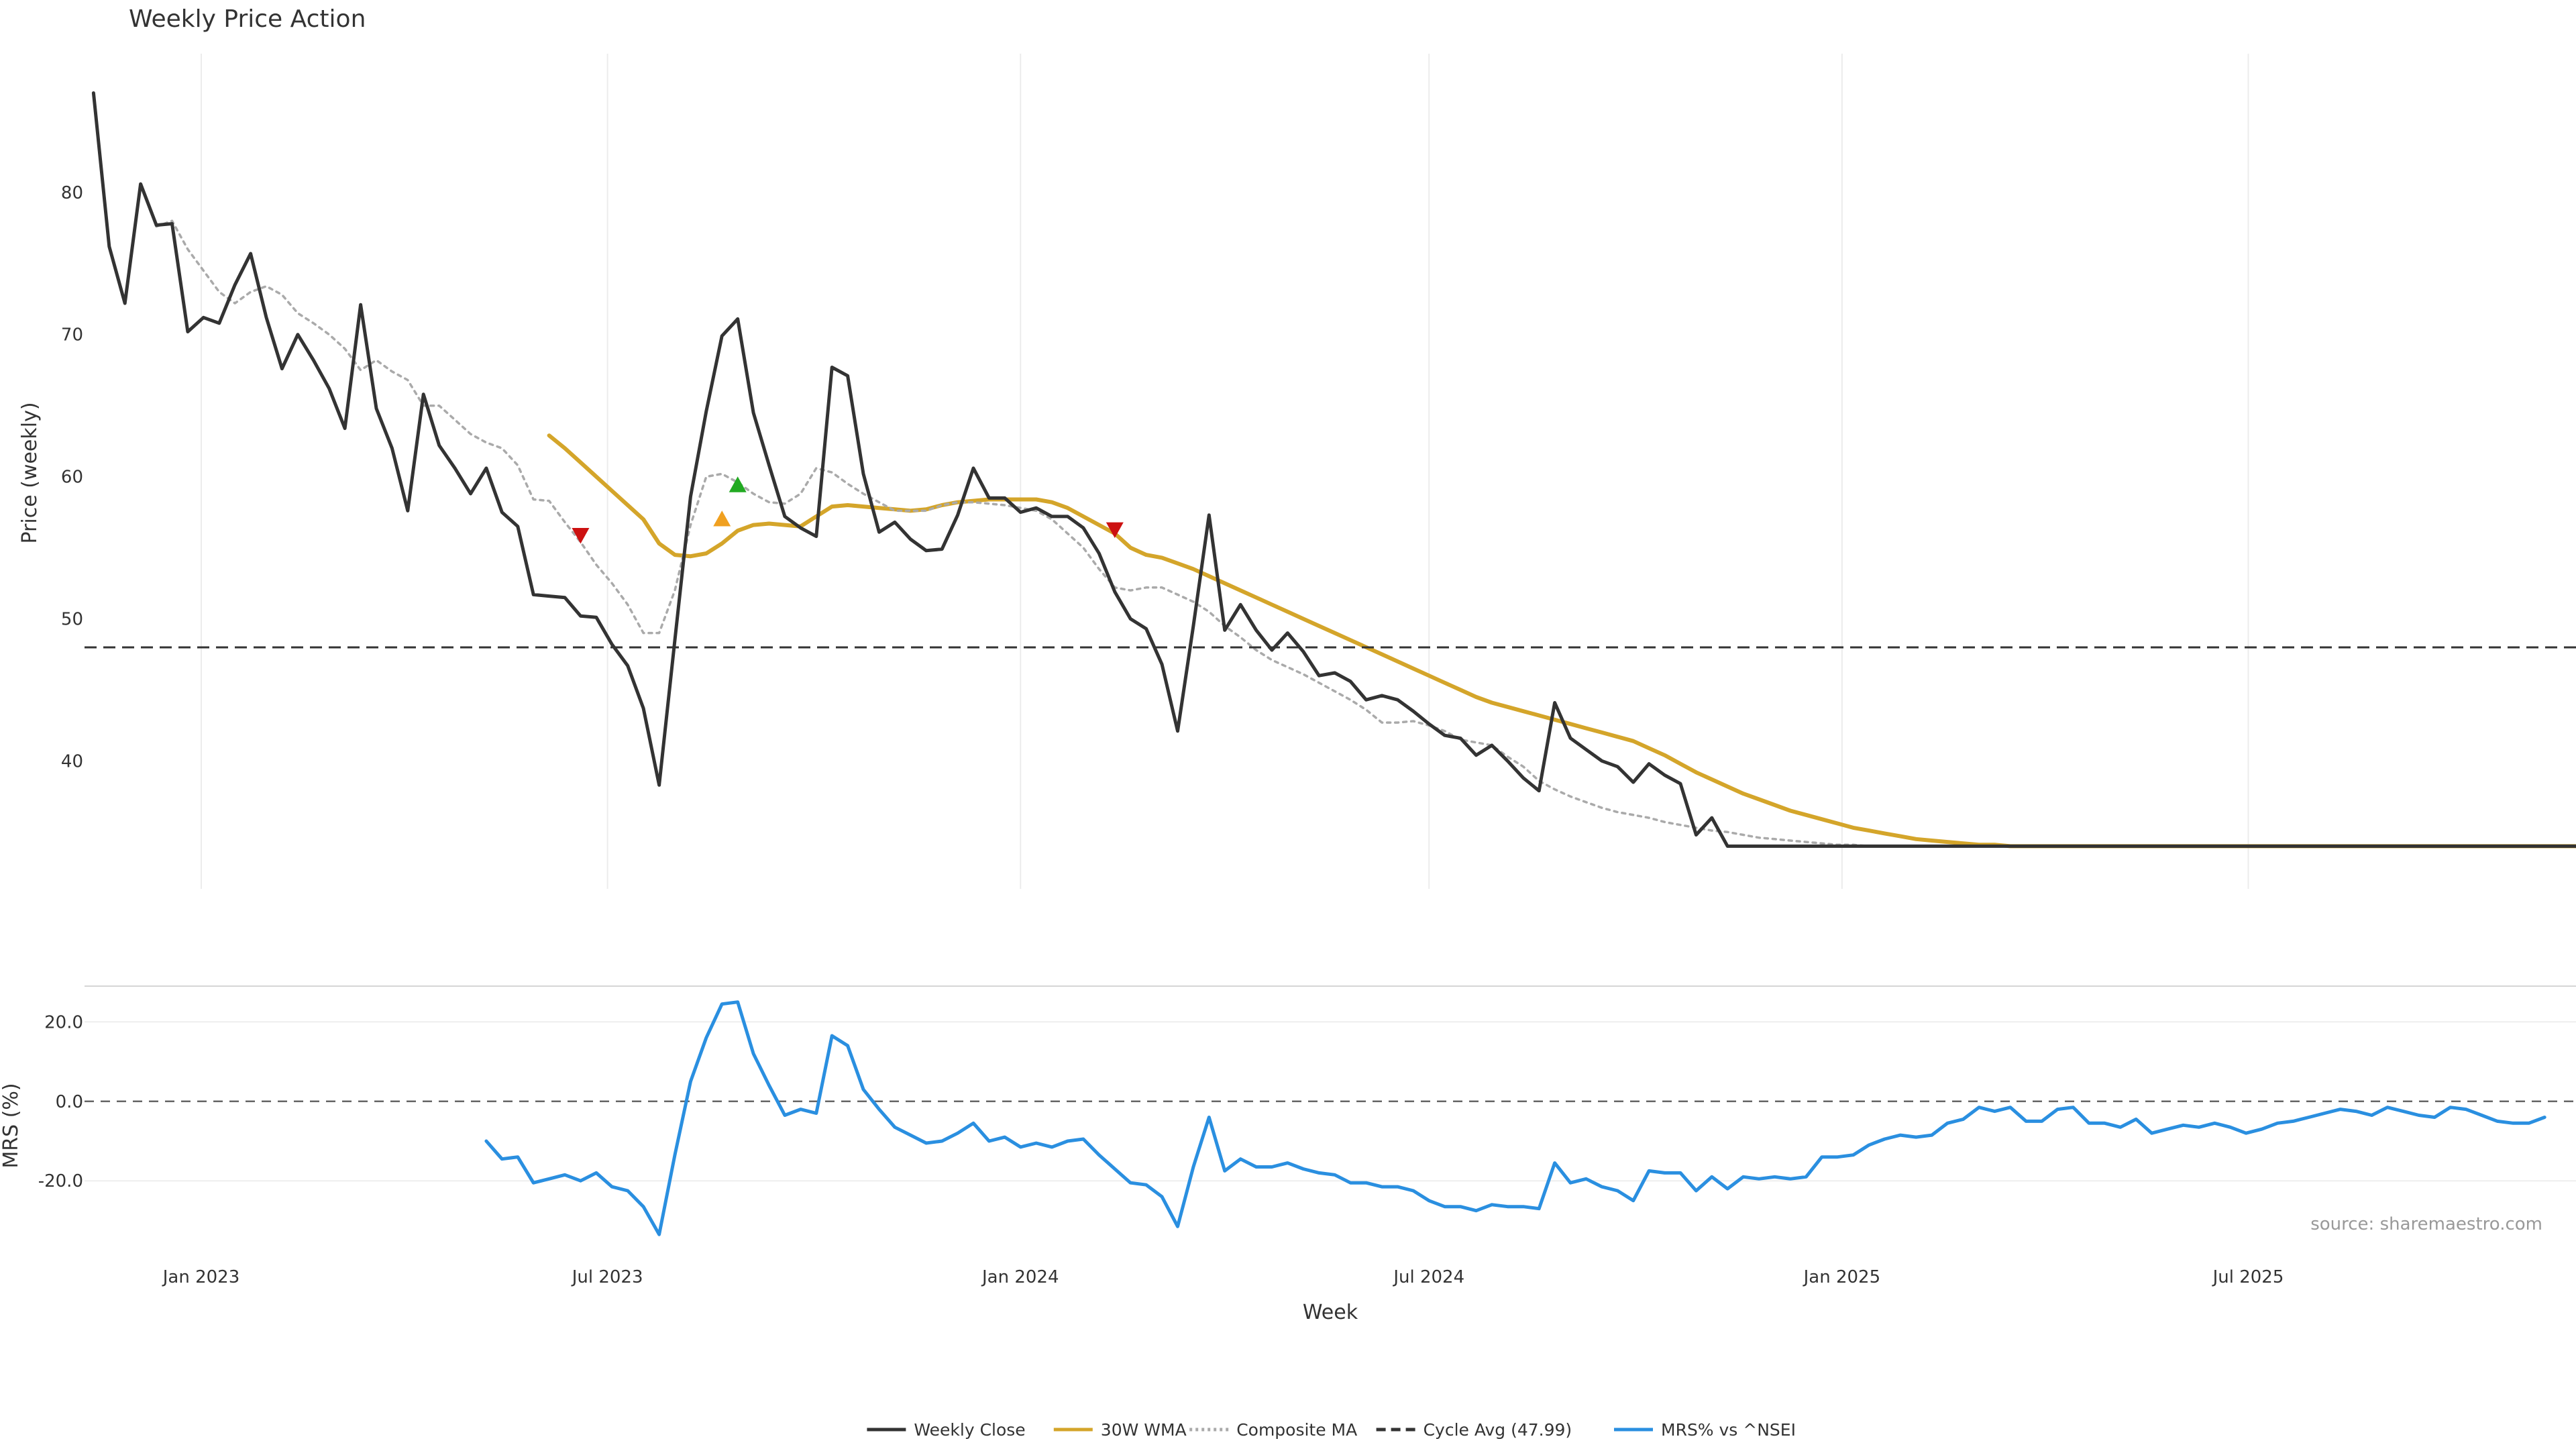  Describe the element at coordinates (607, 1277) in the screenshot. I see `x-tick-1: Jul 2023` at that location.